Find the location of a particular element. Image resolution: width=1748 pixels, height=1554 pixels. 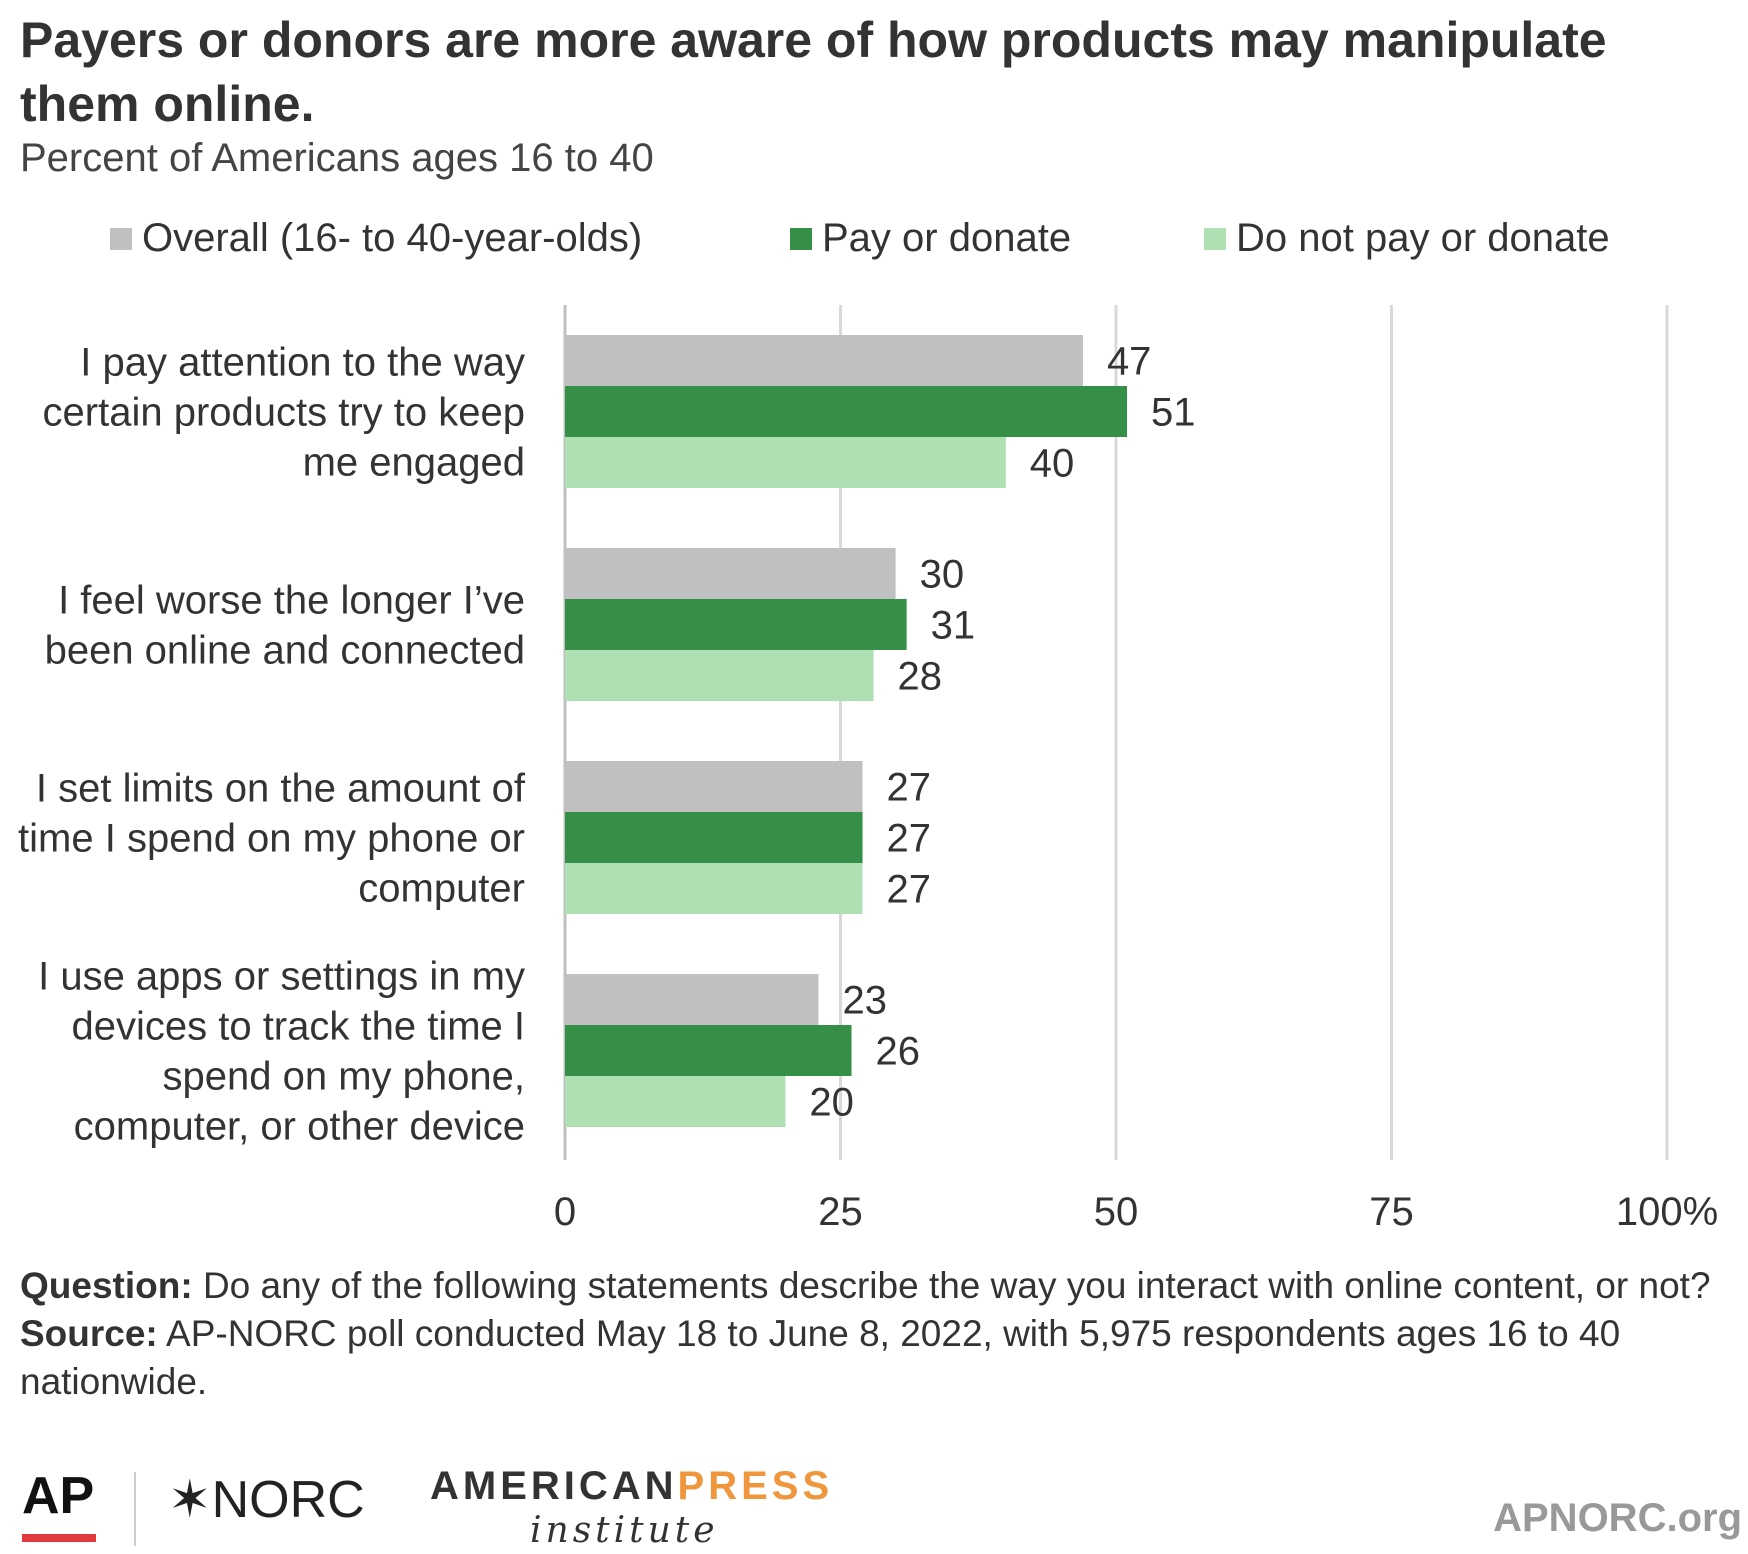

american-press-logo-institute: institute is located at coordinates (624, 1530).